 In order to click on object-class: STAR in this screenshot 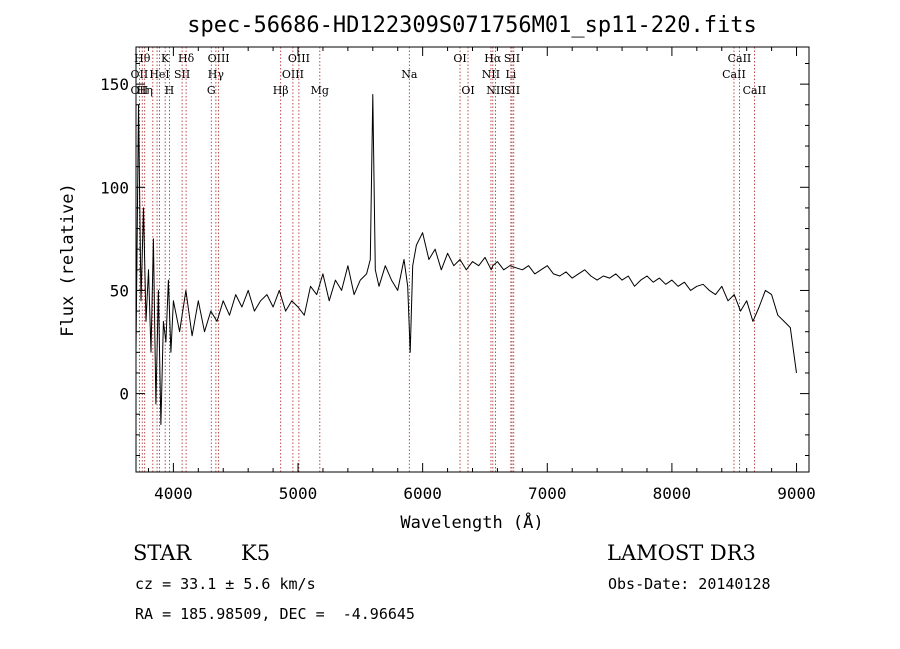, I will do `click(162, 553)`.